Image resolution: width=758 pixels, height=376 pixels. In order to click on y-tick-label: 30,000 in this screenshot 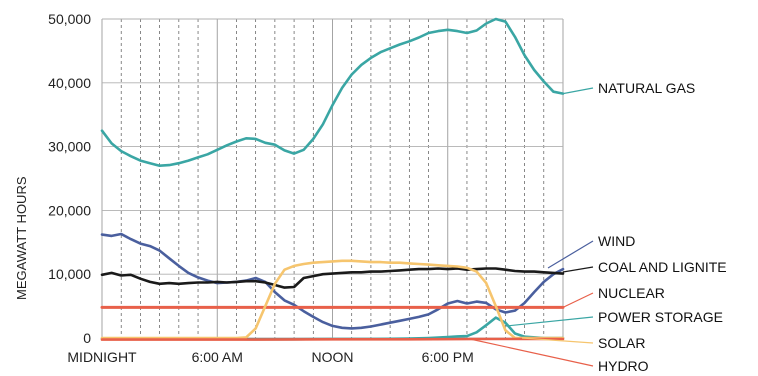, I will do `click(69, 147)`.